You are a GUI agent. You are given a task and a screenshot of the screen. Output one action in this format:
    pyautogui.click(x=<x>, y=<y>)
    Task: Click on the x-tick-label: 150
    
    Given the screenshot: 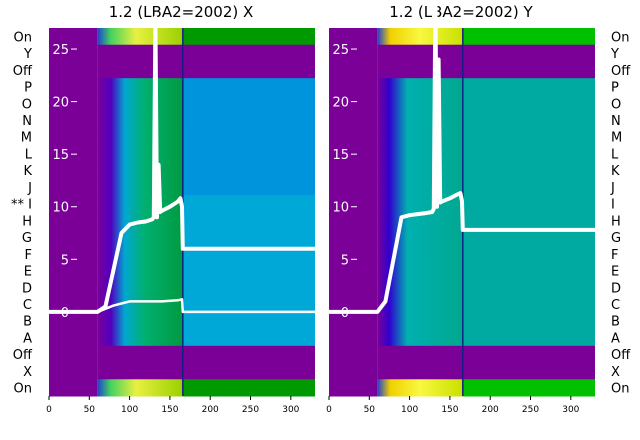 What is the action you would take?
    pyautogui.click(x=169, y=410)
    